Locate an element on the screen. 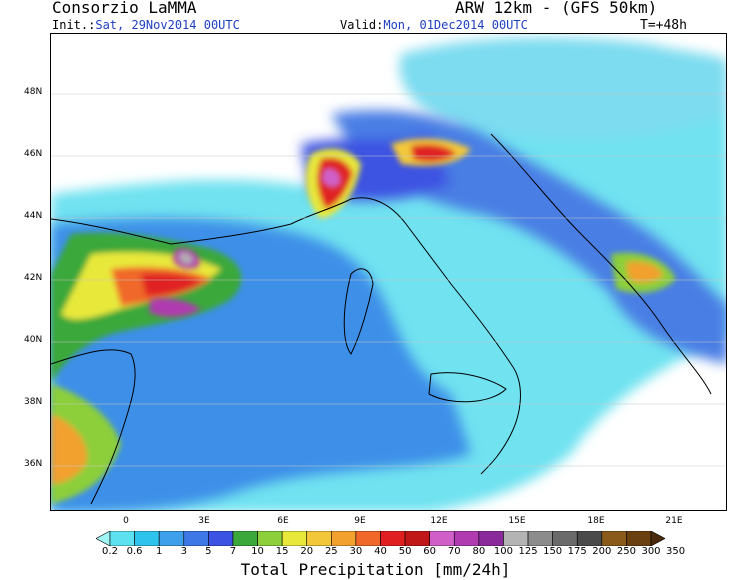  colorbar-label: 3 is located at coordinates (183, 551).